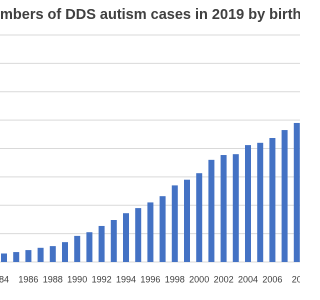 Image resolution: width=320 pixels, height=300 pixels. Describe the element at coordinates (272, 279) in the screenshot. I see `x-tick-label: 2006` at that location.